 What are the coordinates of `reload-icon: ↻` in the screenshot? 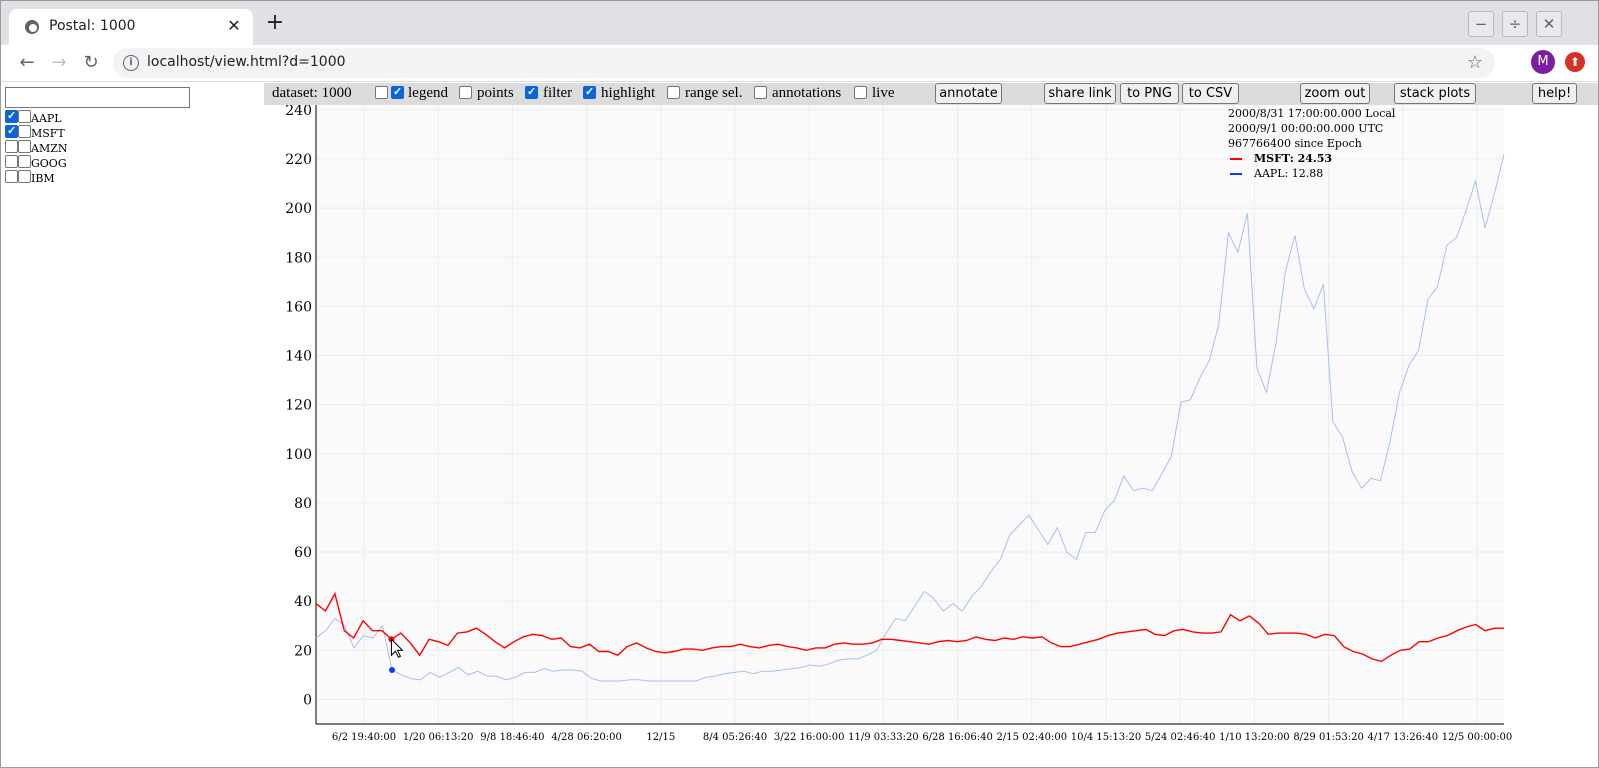 It's located at (91, 62).